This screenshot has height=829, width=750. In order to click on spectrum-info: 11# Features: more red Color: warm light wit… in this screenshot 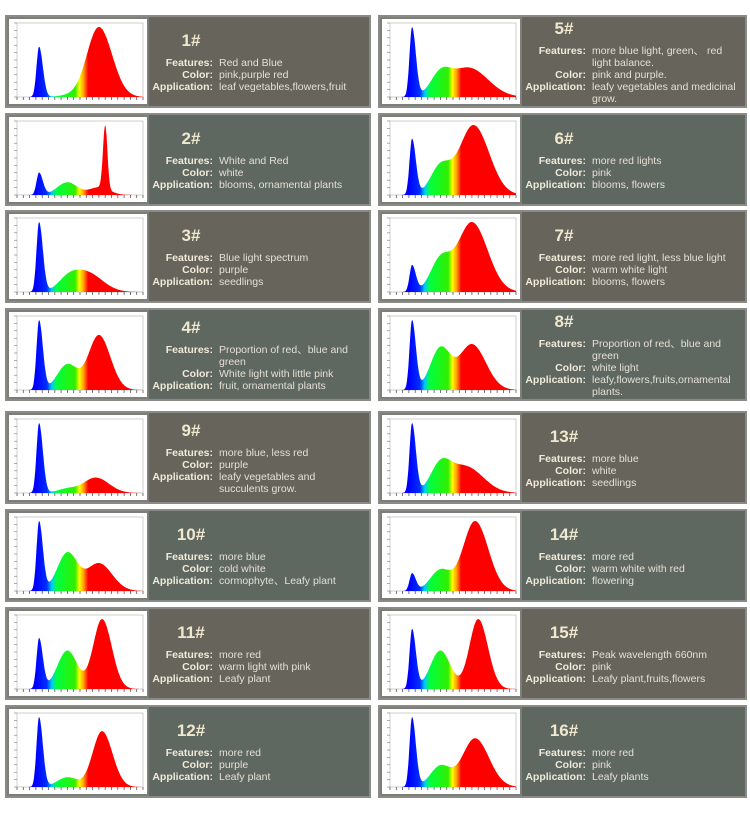, I will do `click(259, 653)`.